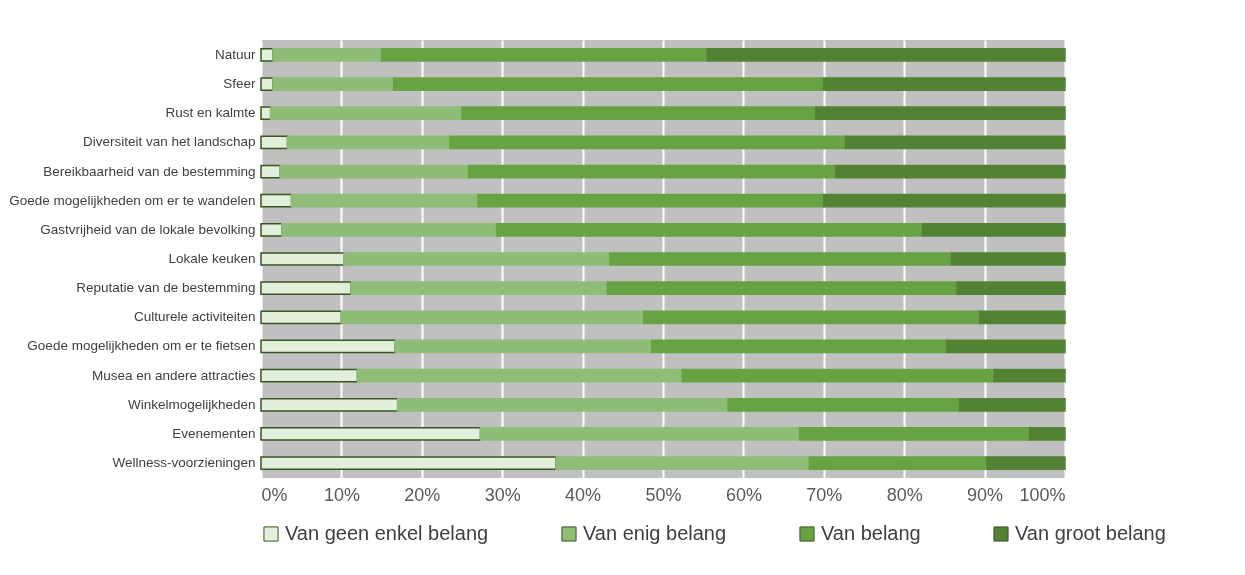 Image resolution: width=1245 pixels, height=575 pixels. Describe the element at coordinates (132, 200) in the screenshot. I see `y-tick-label: Goede mogelijkheden om er te wandelen` at that location.